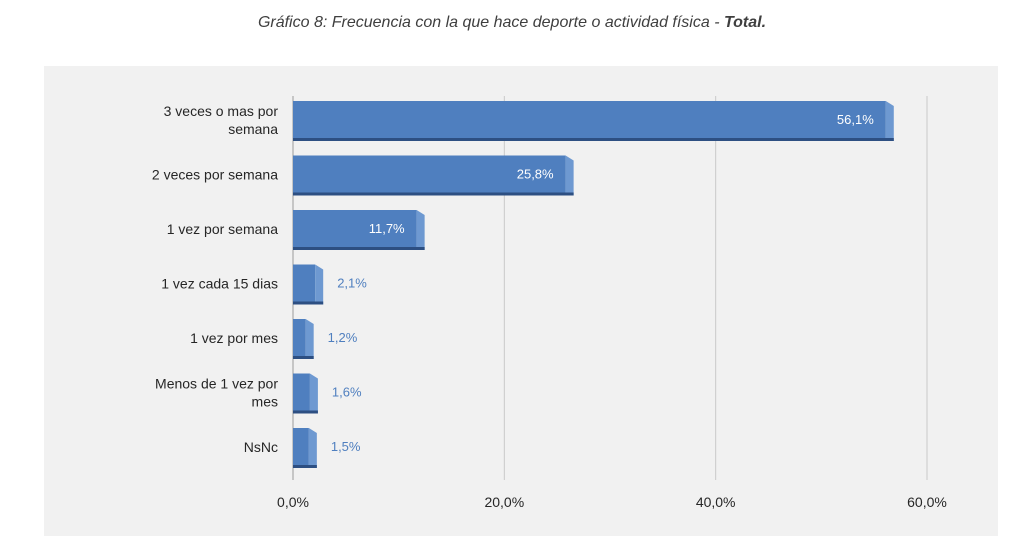  I want to click on bar-value-label: 25,8%, so click(535, 174).